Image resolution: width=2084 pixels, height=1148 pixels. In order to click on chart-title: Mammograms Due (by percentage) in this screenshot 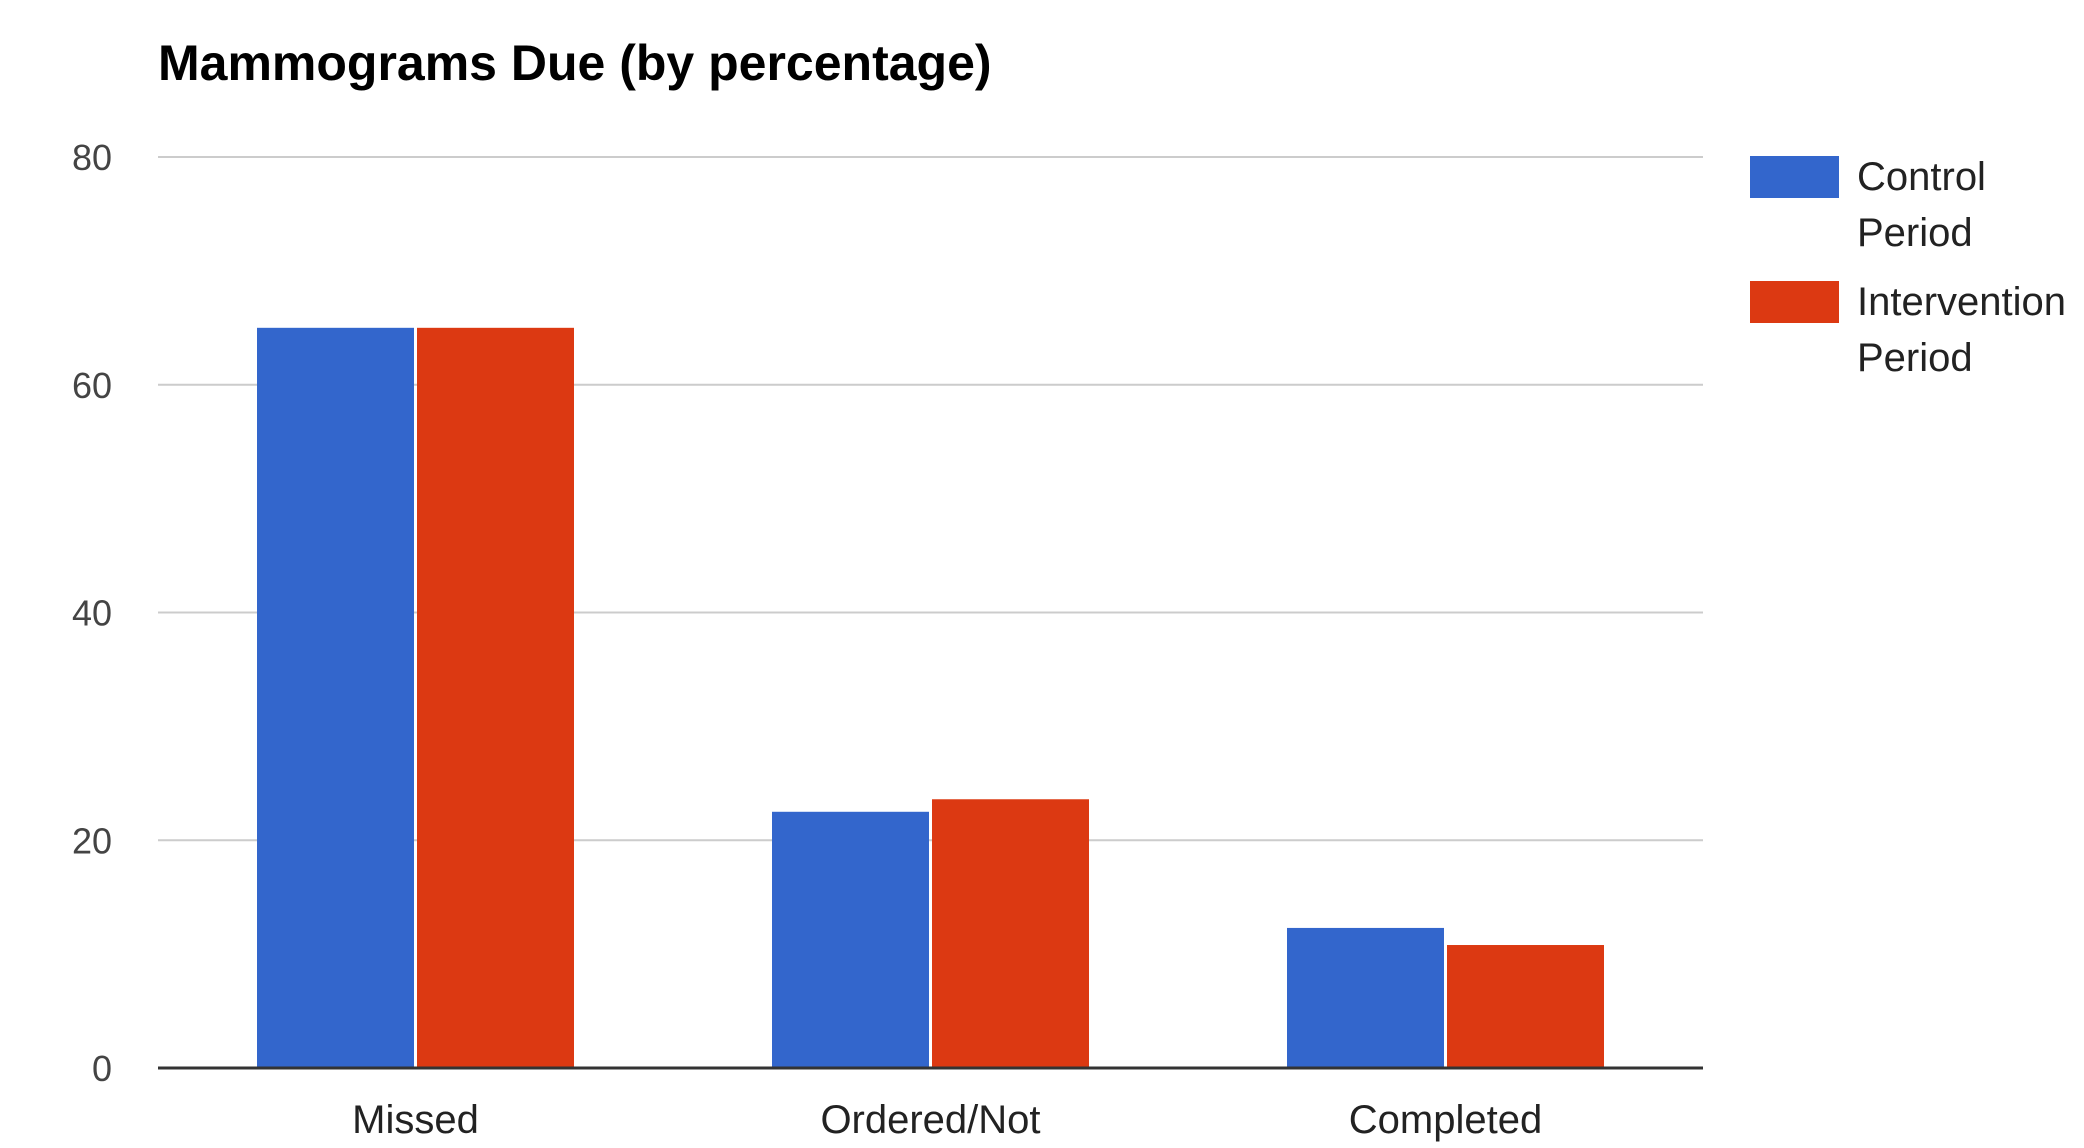, I will do `click(575, 63)`.